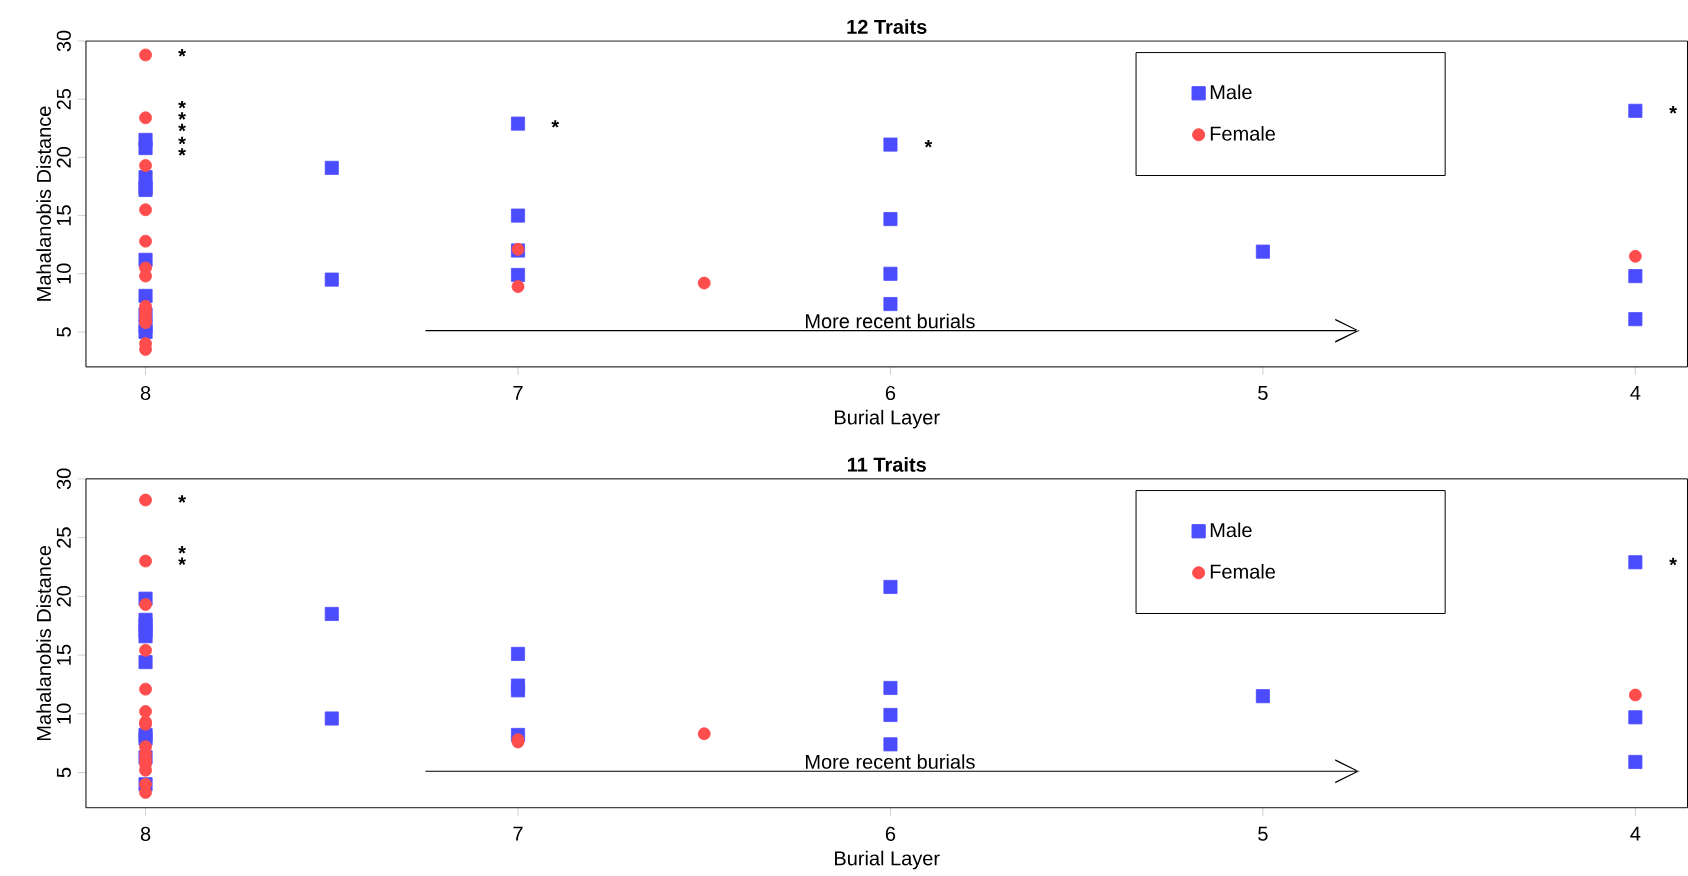 The height and width of the screenshot is (876, 1688). What do you see at coordinates (887, 26) in the screenshot?
I see `chart-title: 12 Traits` at bounding box center [887, 26].